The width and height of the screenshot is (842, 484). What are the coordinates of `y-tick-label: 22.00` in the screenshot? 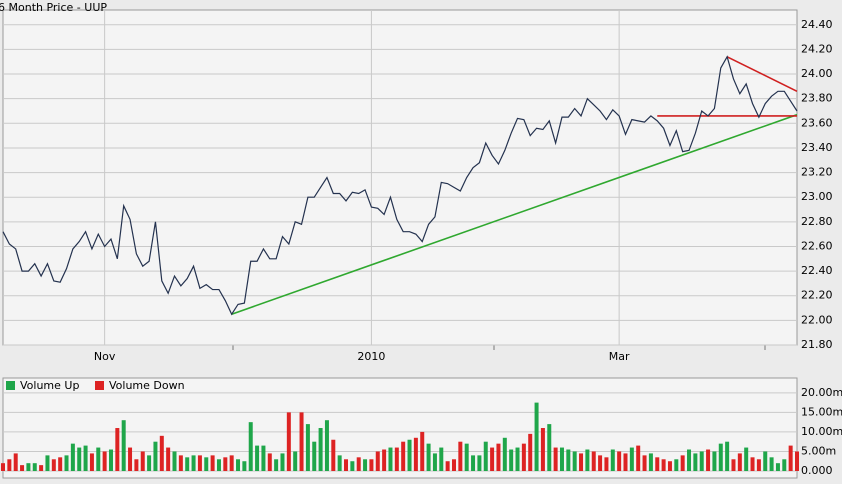 It's located at (817, 319).